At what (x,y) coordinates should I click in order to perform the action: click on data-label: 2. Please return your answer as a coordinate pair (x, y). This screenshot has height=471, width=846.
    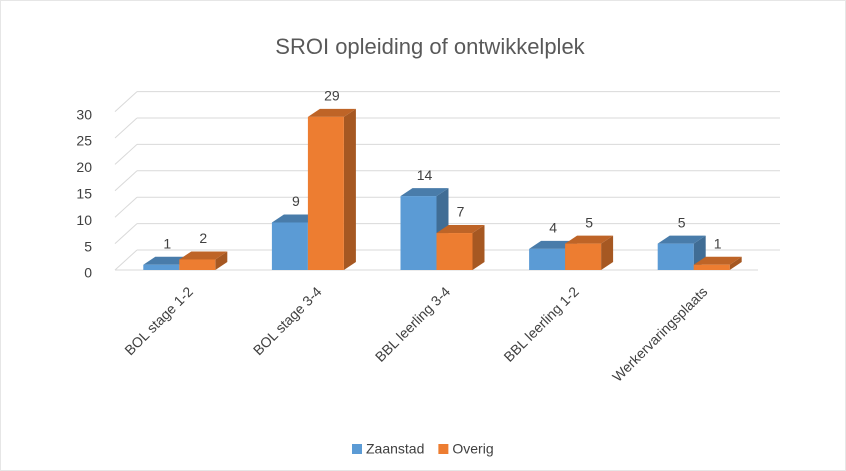
    Looking at the image, I should click on (203, 238).